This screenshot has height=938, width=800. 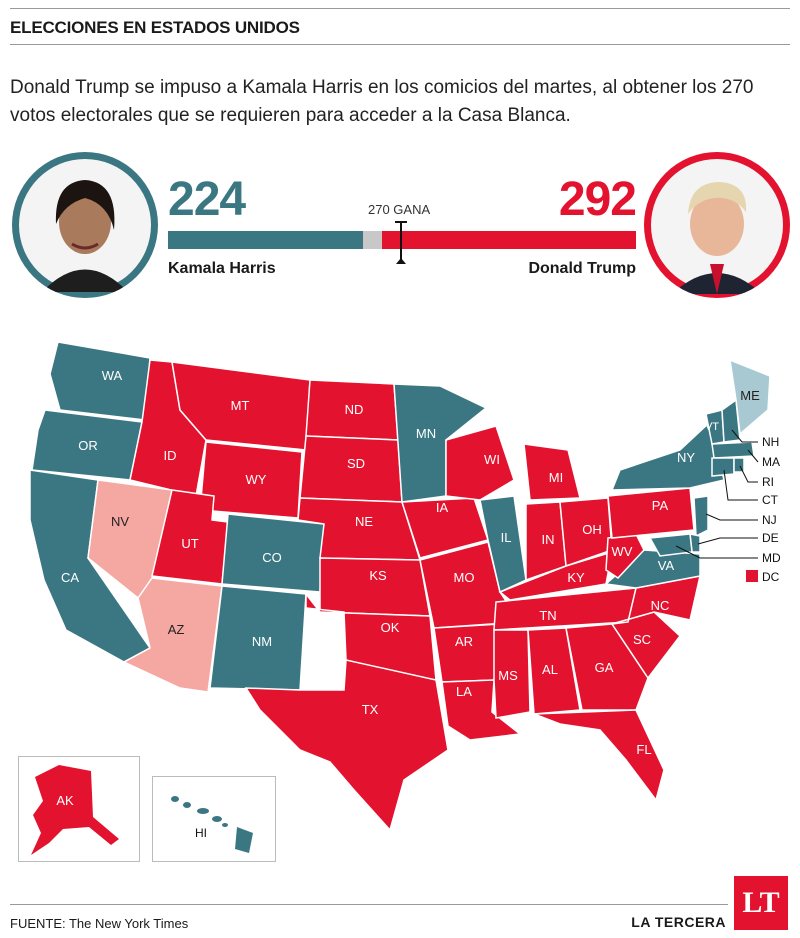 What do you see at coordinates (643, 749) in the screenshot?
I see `label-fl: FL` at bounding box center [643, 749].